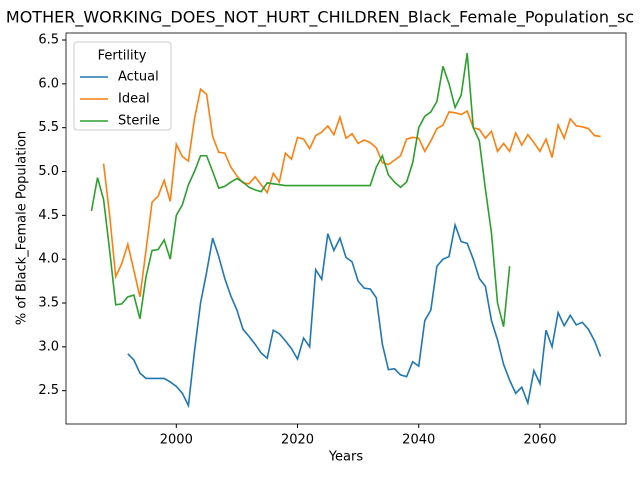 This screenshot has height=480, width=640. I want to click on y-tick-label: 4.5, so click(48, 215).